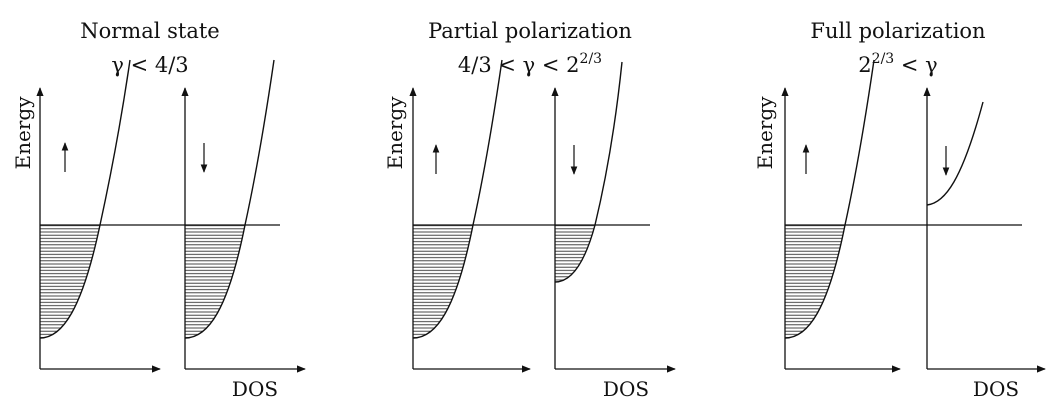 The width and height of the screenshot is (1062, 417). What do you see at coordinates (149, 31) in the screenshot?
I see `panel-title: Normal state` at bounding box center [149, 31].